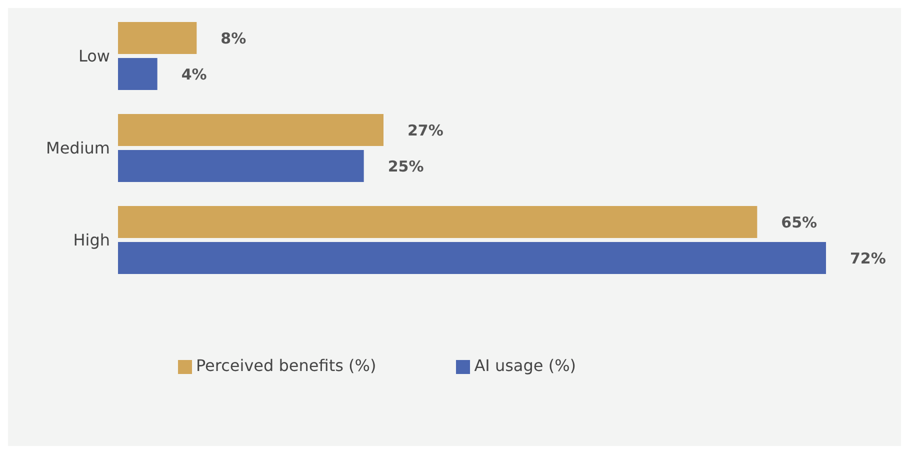 This screenshot has height=454, width=909. What do you see at coordinates (91, 240) in the screenshot?
I see `y-tick-label: High` at bounding box center [91, 240].